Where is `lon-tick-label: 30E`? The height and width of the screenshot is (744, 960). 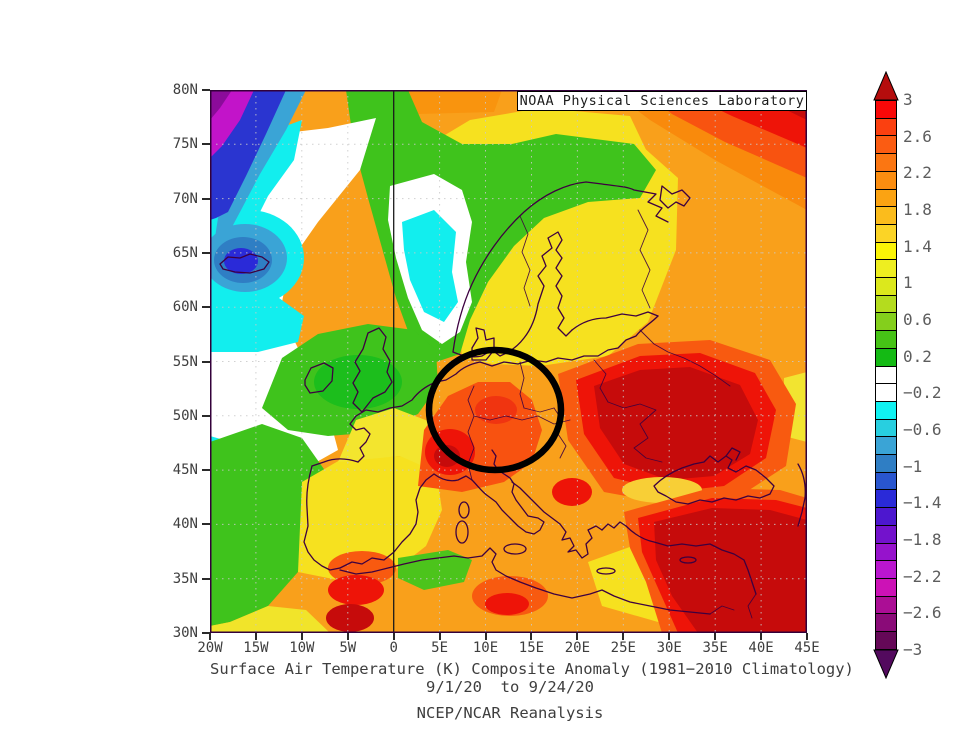
lon-tick-label: 30E is located at coordinates (669, 648).